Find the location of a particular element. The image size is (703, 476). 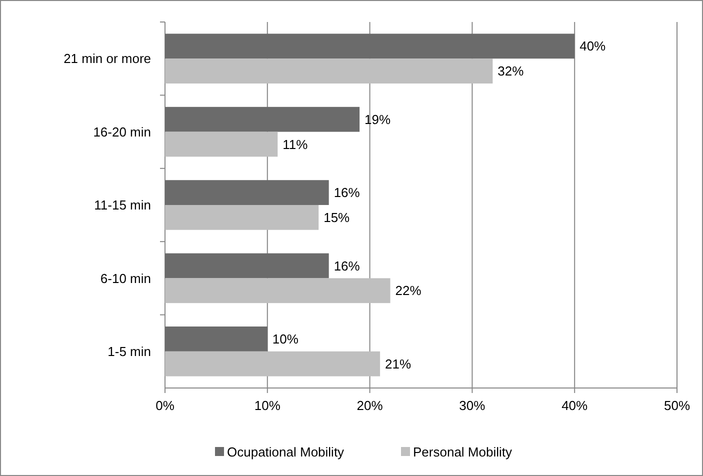

x-tick-label: 40% is located at coordinates (575, 405).